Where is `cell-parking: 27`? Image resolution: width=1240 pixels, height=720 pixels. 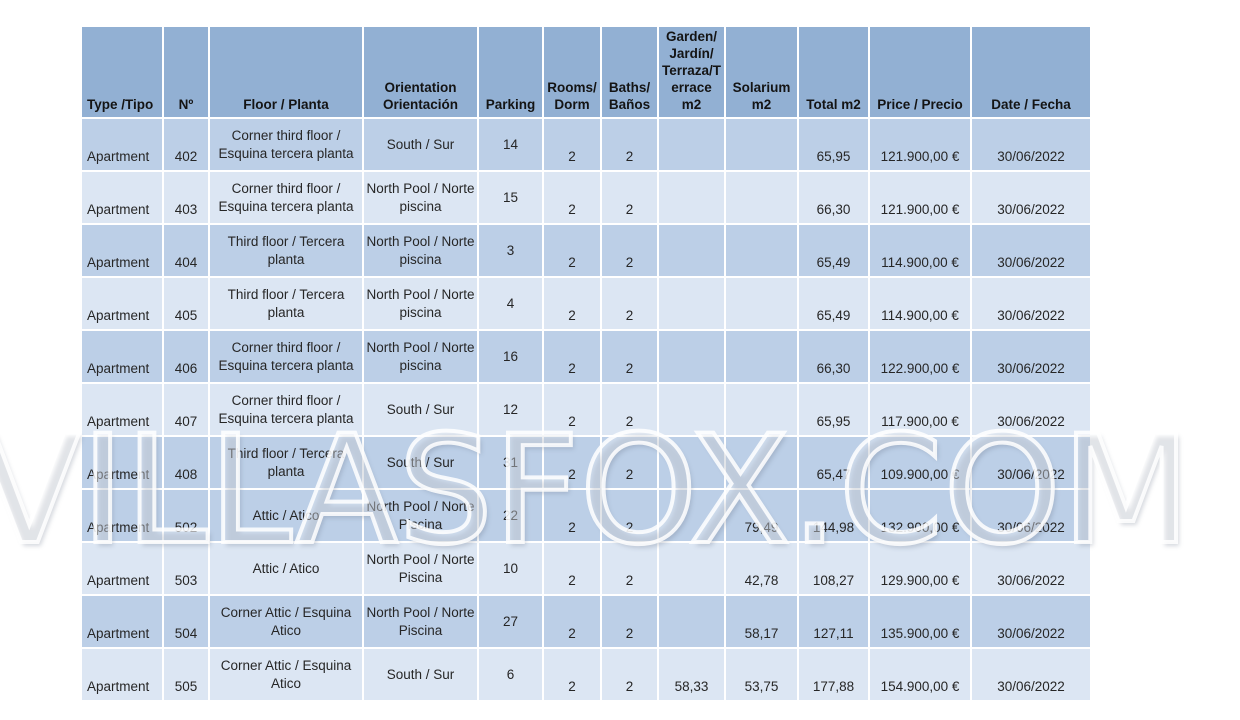
cell-parking: 27 is located at coordinates (510, 622).